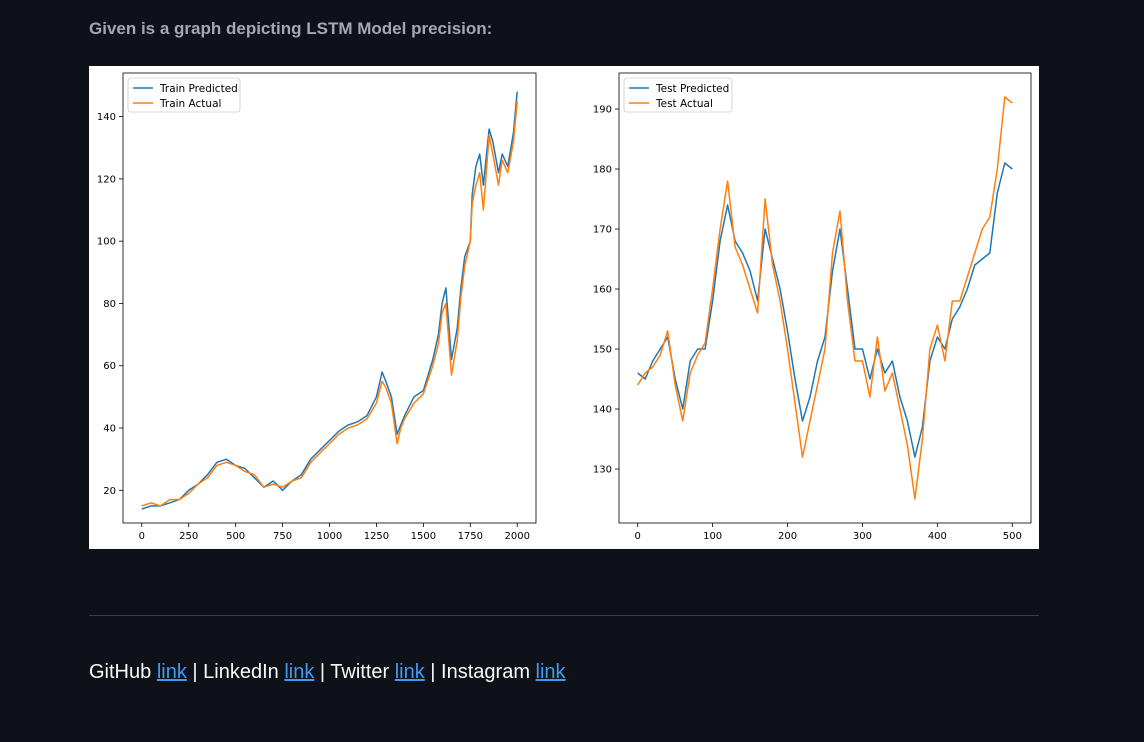  I want to click on twitter-label: | Twitter, so click(354, 672).